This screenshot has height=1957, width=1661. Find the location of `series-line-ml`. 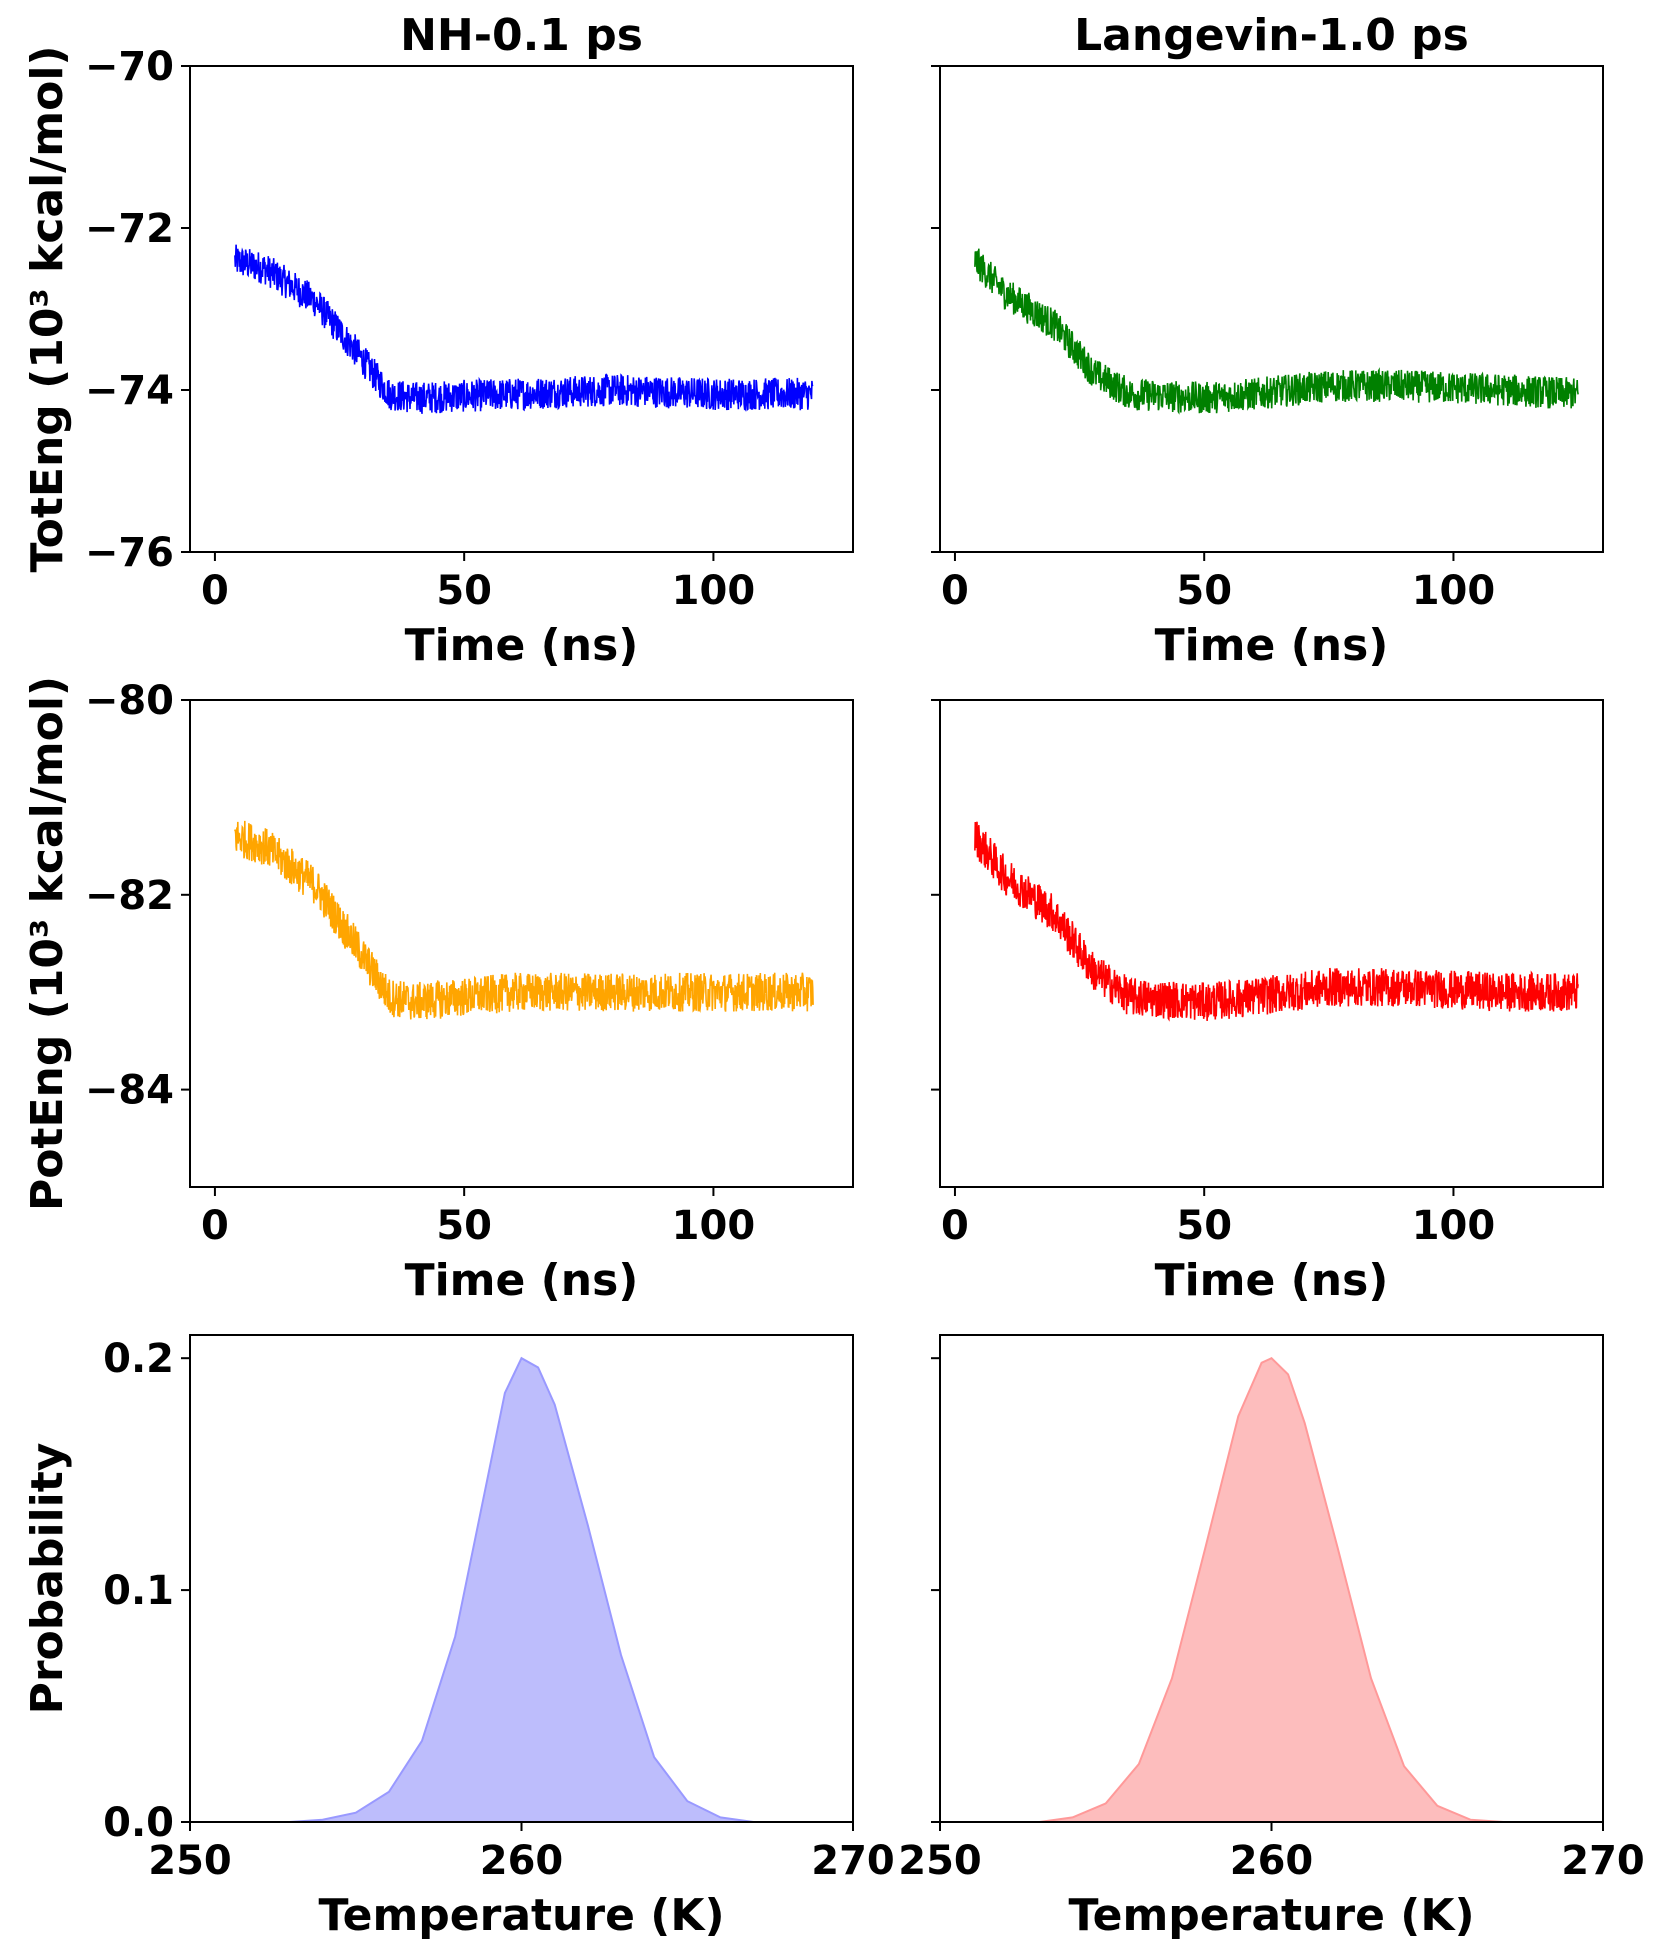

series-line-ml is located at coordinates (524, 920).